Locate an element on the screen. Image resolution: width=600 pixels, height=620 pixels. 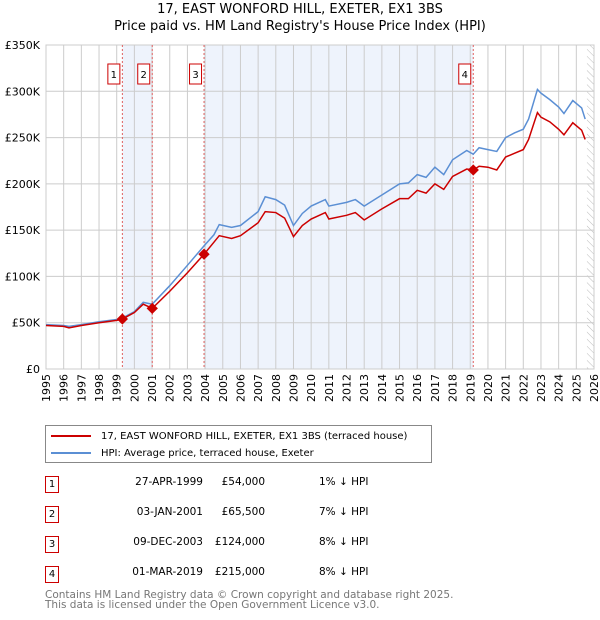
sale-marker-label: 2 is located at coordinates (144, 75).